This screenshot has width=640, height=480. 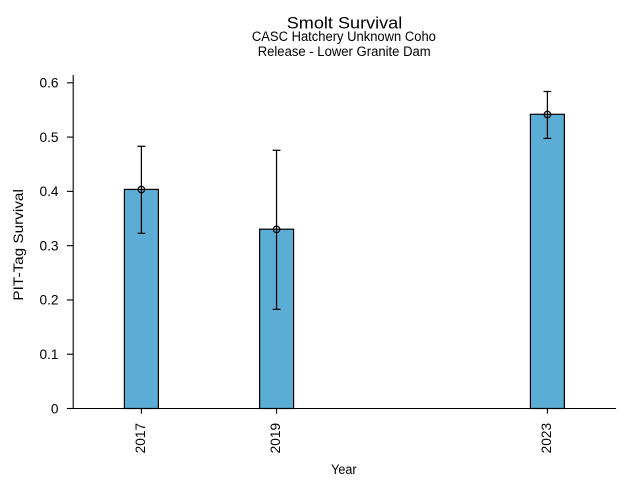 I want to click on svg-text: Year, so click(x=344, y=469).